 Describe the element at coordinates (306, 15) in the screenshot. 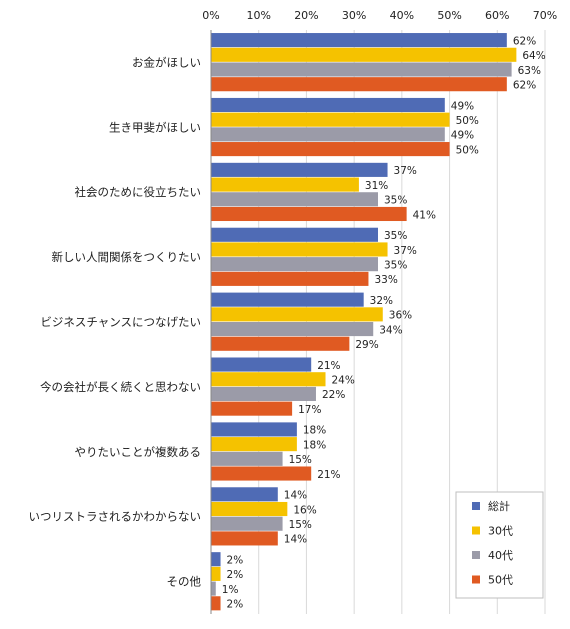

I see `x-tick-label: 20%` at that location.